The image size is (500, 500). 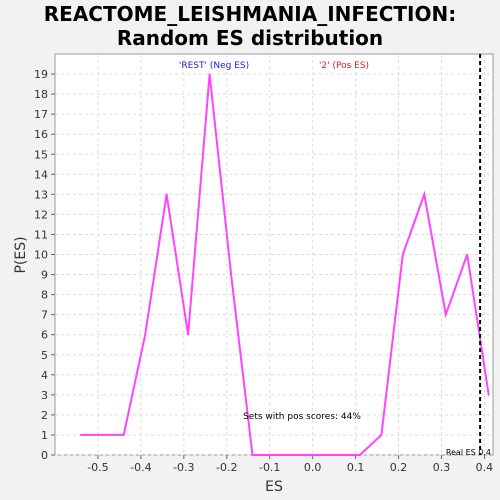 What do you see at coordinates (41, 234) in the screenshot?
I see `y-tick-label: 11` at bounding box center [41, 234].